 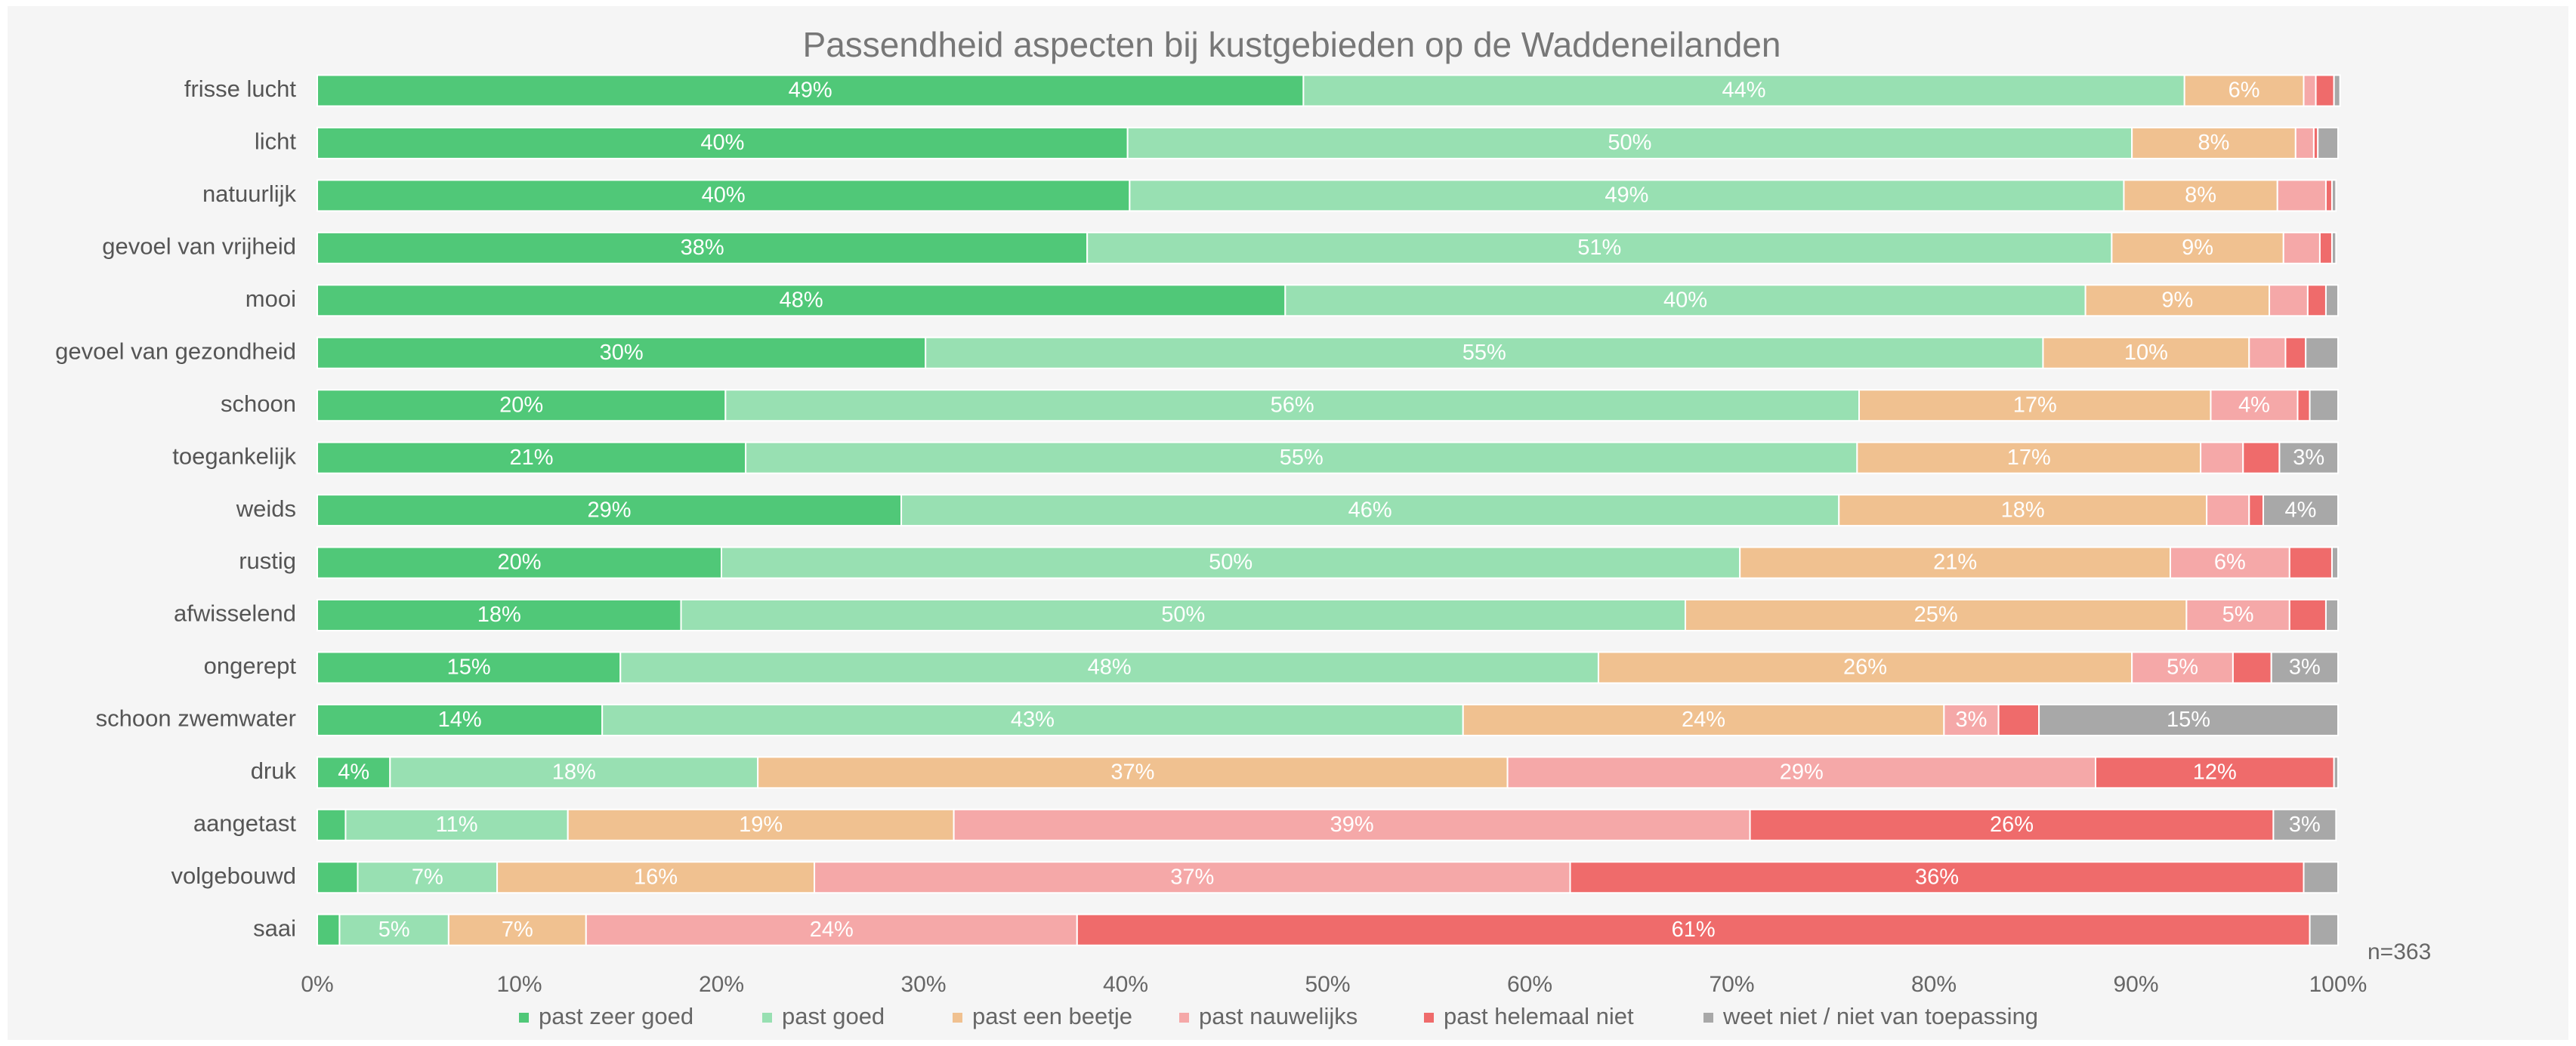 I want to click on y-tick-label: gevoel van vrijheid, so click(x=199, y=246).